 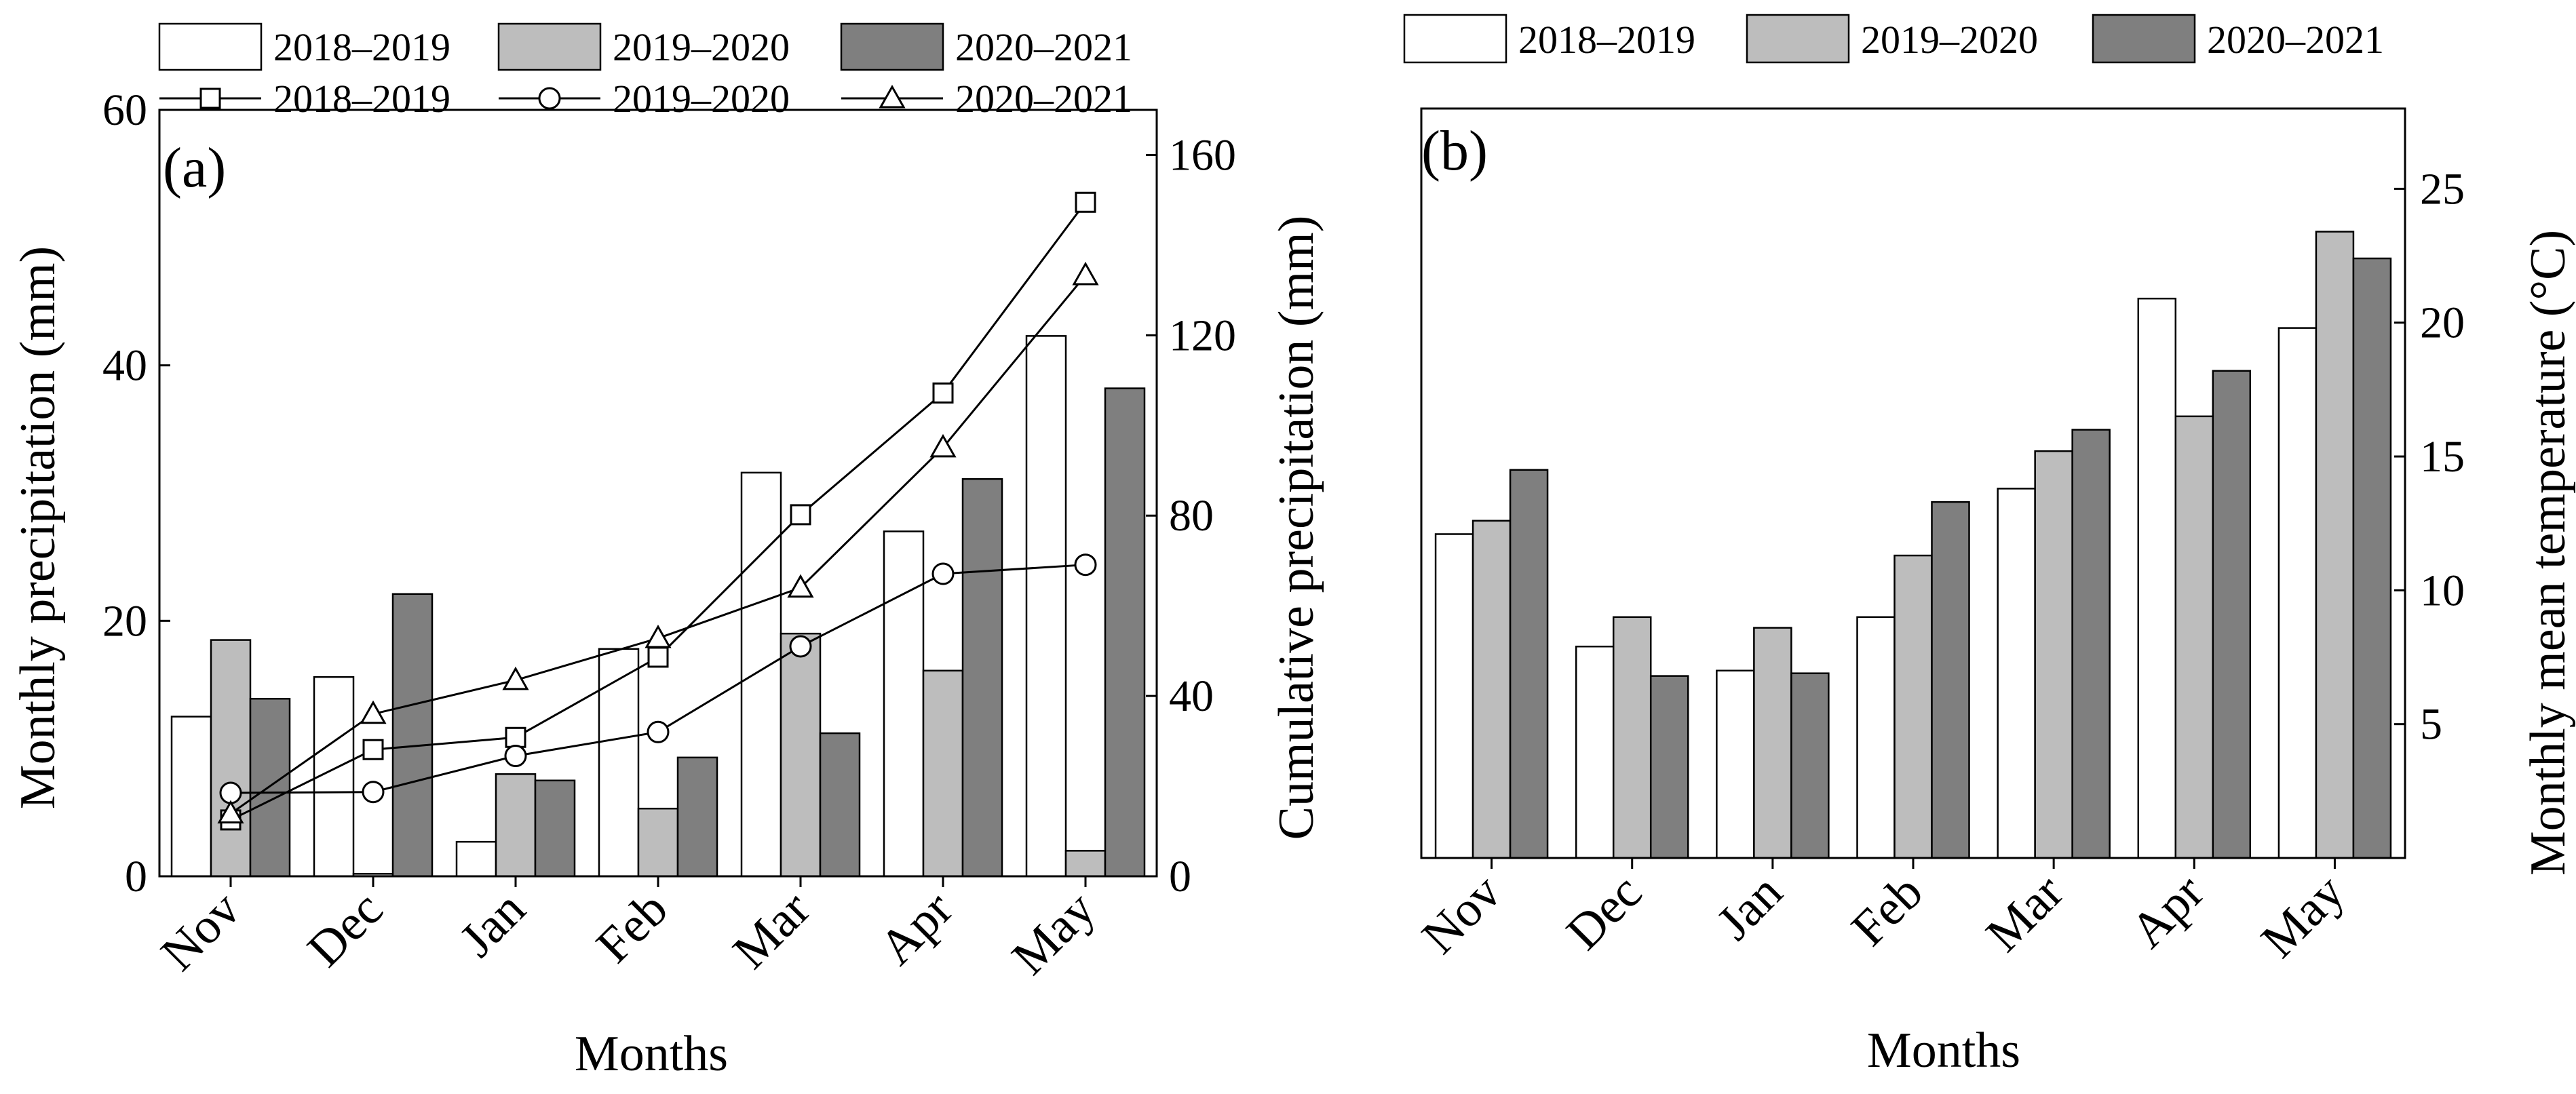 I want to click on a-bar-legend-swatch-2019-2020, so click(x=549, y=46).